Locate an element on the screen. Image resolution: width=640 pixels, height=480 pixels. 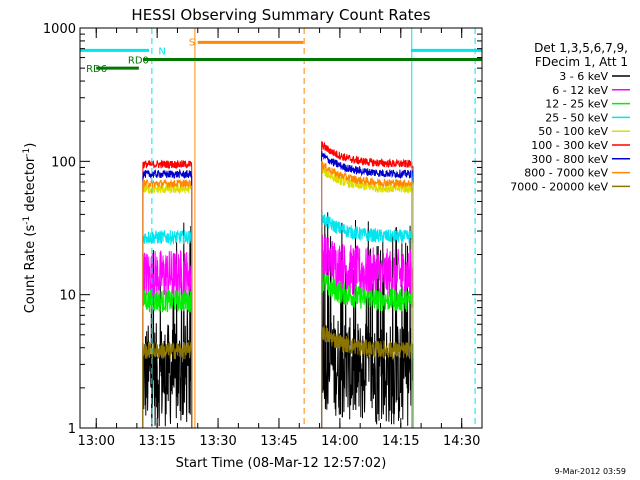
legend-label: 6 - 12 keV is located at coordinates (580, 90).